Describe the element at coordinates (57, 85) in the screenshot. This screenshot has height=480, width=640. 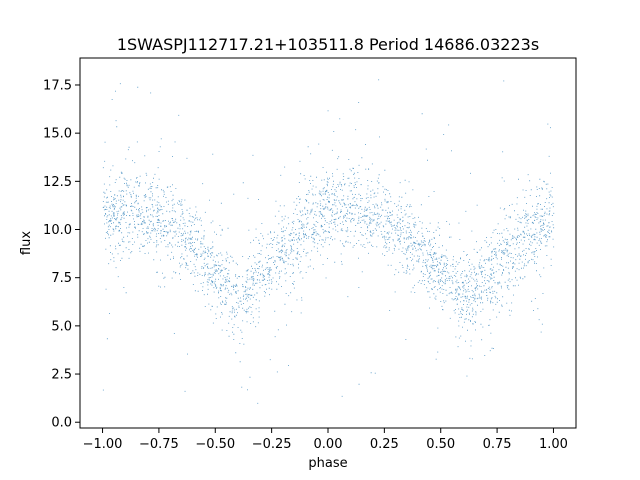
I see `y-tick-label: 17.5` at that location.